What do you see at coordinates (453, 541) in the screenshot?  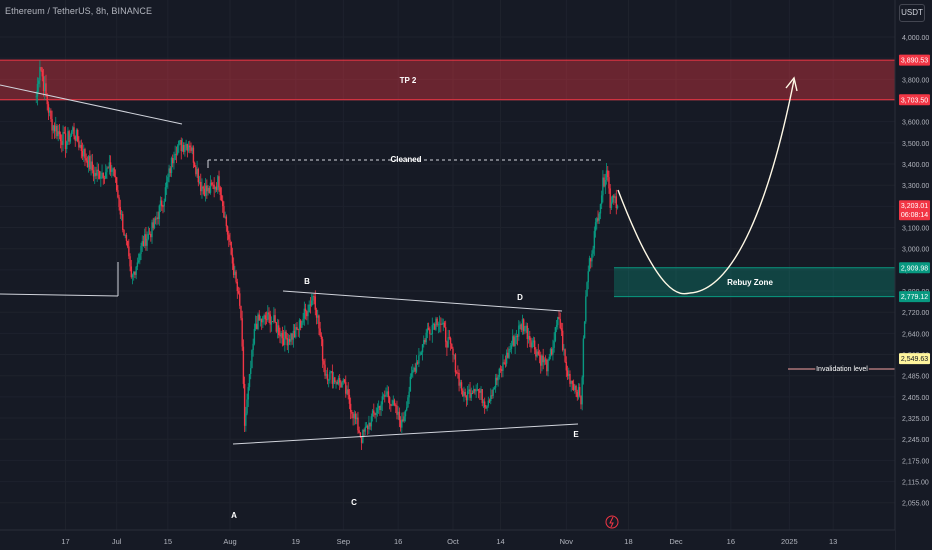 I see `time-tick-label: Oct` at bounding box center [453, 541].